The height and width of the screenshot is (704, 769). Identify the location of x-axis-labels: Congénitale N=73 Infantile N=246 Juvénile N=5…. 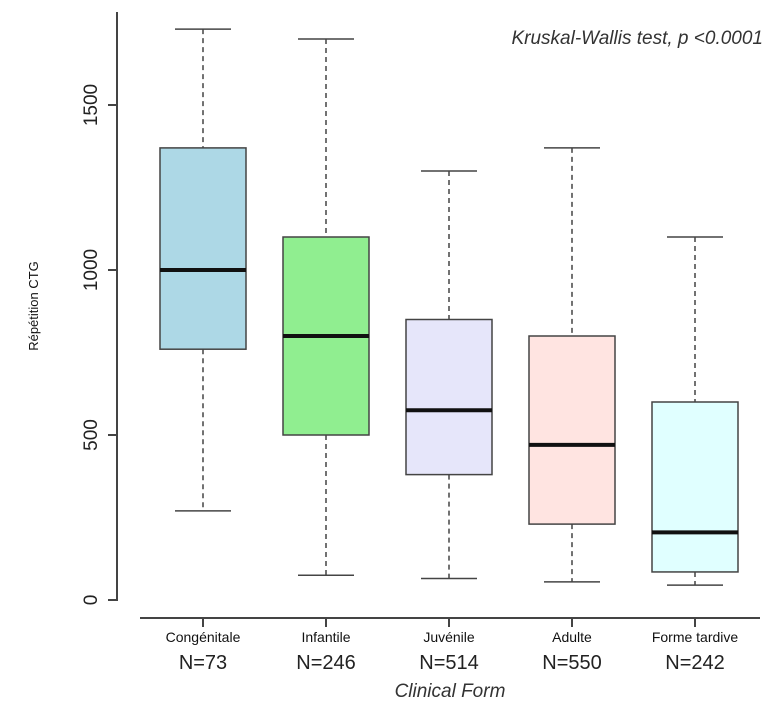
(452, 646).